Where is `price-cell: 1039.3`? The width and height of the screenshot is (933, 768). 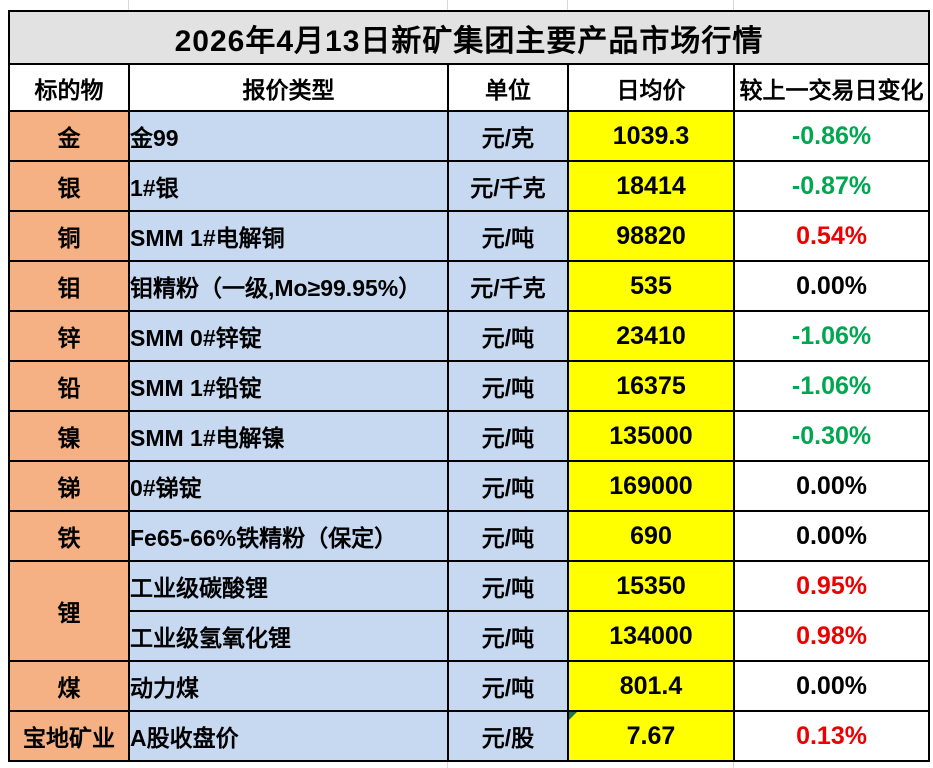 price-cell: 1039.3 is located at coordinates (651, 136).